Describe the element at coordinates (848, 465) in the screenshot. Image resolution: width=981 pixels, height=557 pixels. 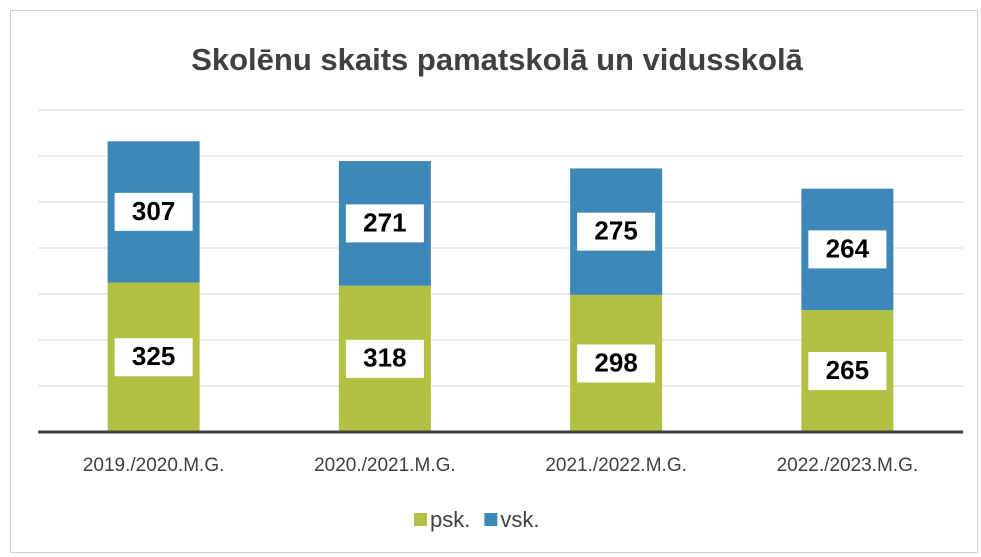
I see `x-tick-label: 2022./2023.M.G.` at that location.